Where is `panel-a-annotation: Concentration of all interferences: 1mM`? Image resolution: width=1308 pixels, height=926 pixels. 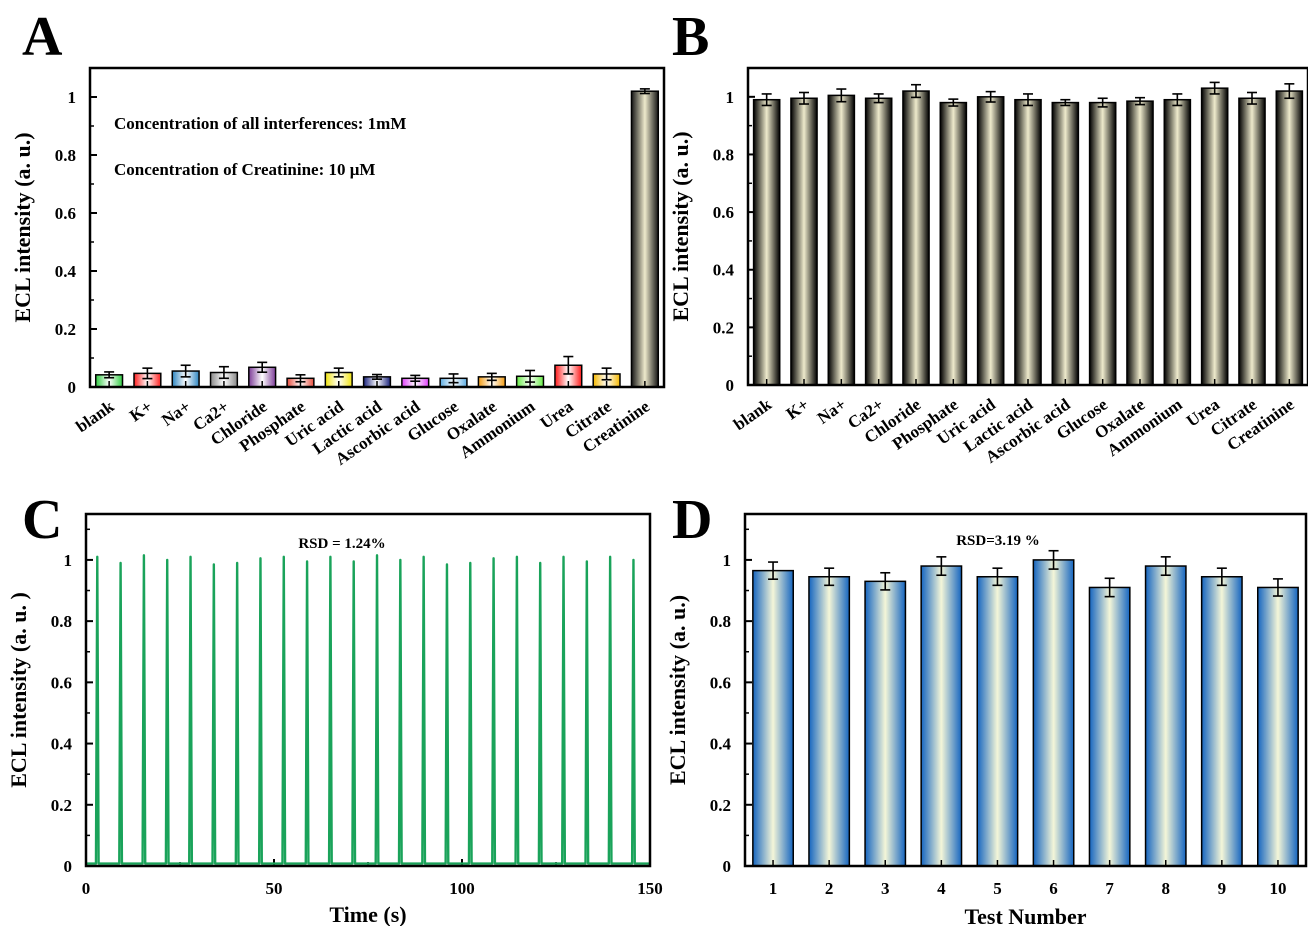
panel-a-annotation: Concentration of all interferences: 1mM is located at coordinates (260, 123).